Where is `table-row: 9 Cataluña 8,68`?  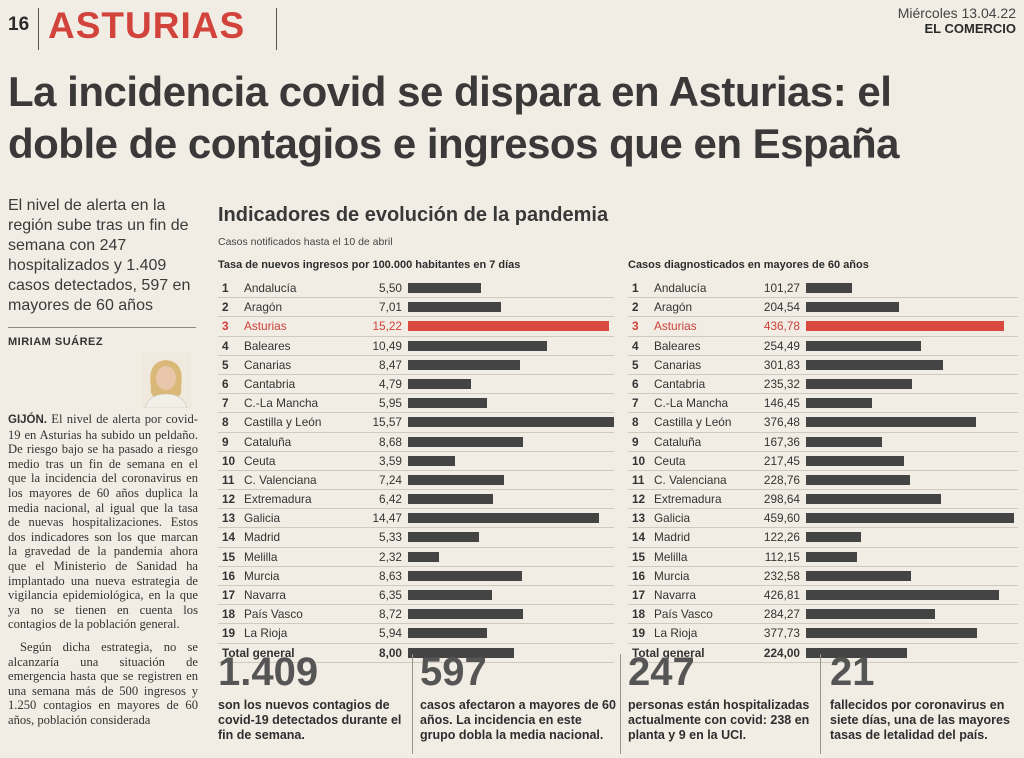 table-row: 9 Cataluña 8,68 is located at coordinates (416, 442).